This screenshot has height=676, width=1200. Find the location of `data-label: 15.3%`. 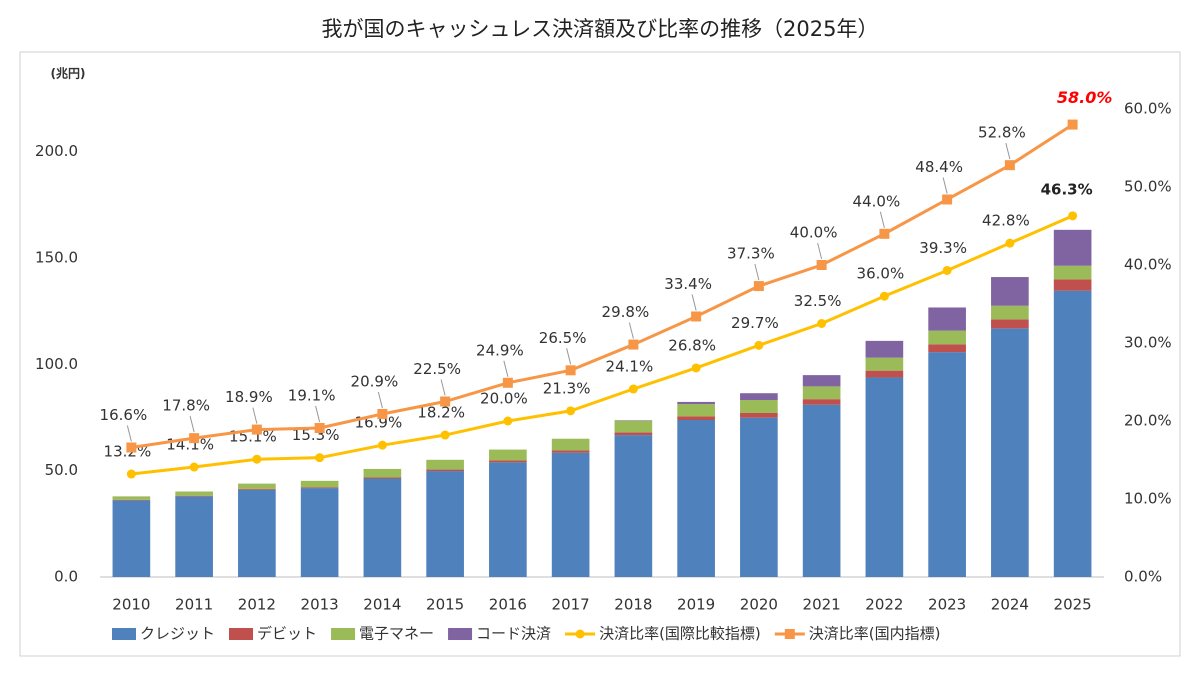

data-label: 15.3% is located at coordinates (316, 435).